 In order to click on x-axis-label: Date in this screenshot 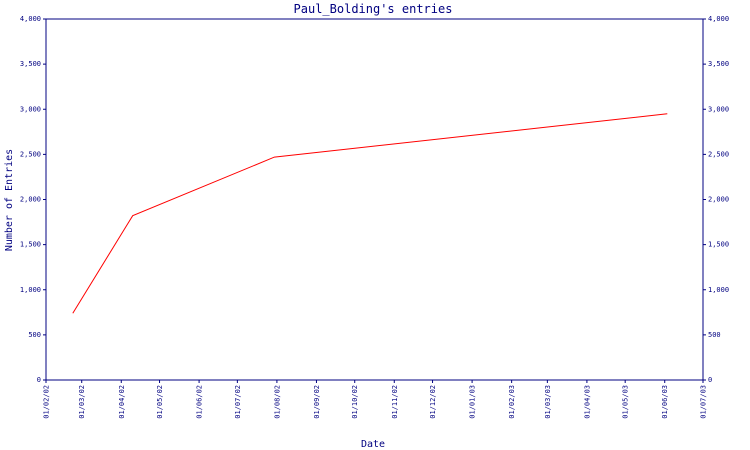, I will do `click(373, 444)`.